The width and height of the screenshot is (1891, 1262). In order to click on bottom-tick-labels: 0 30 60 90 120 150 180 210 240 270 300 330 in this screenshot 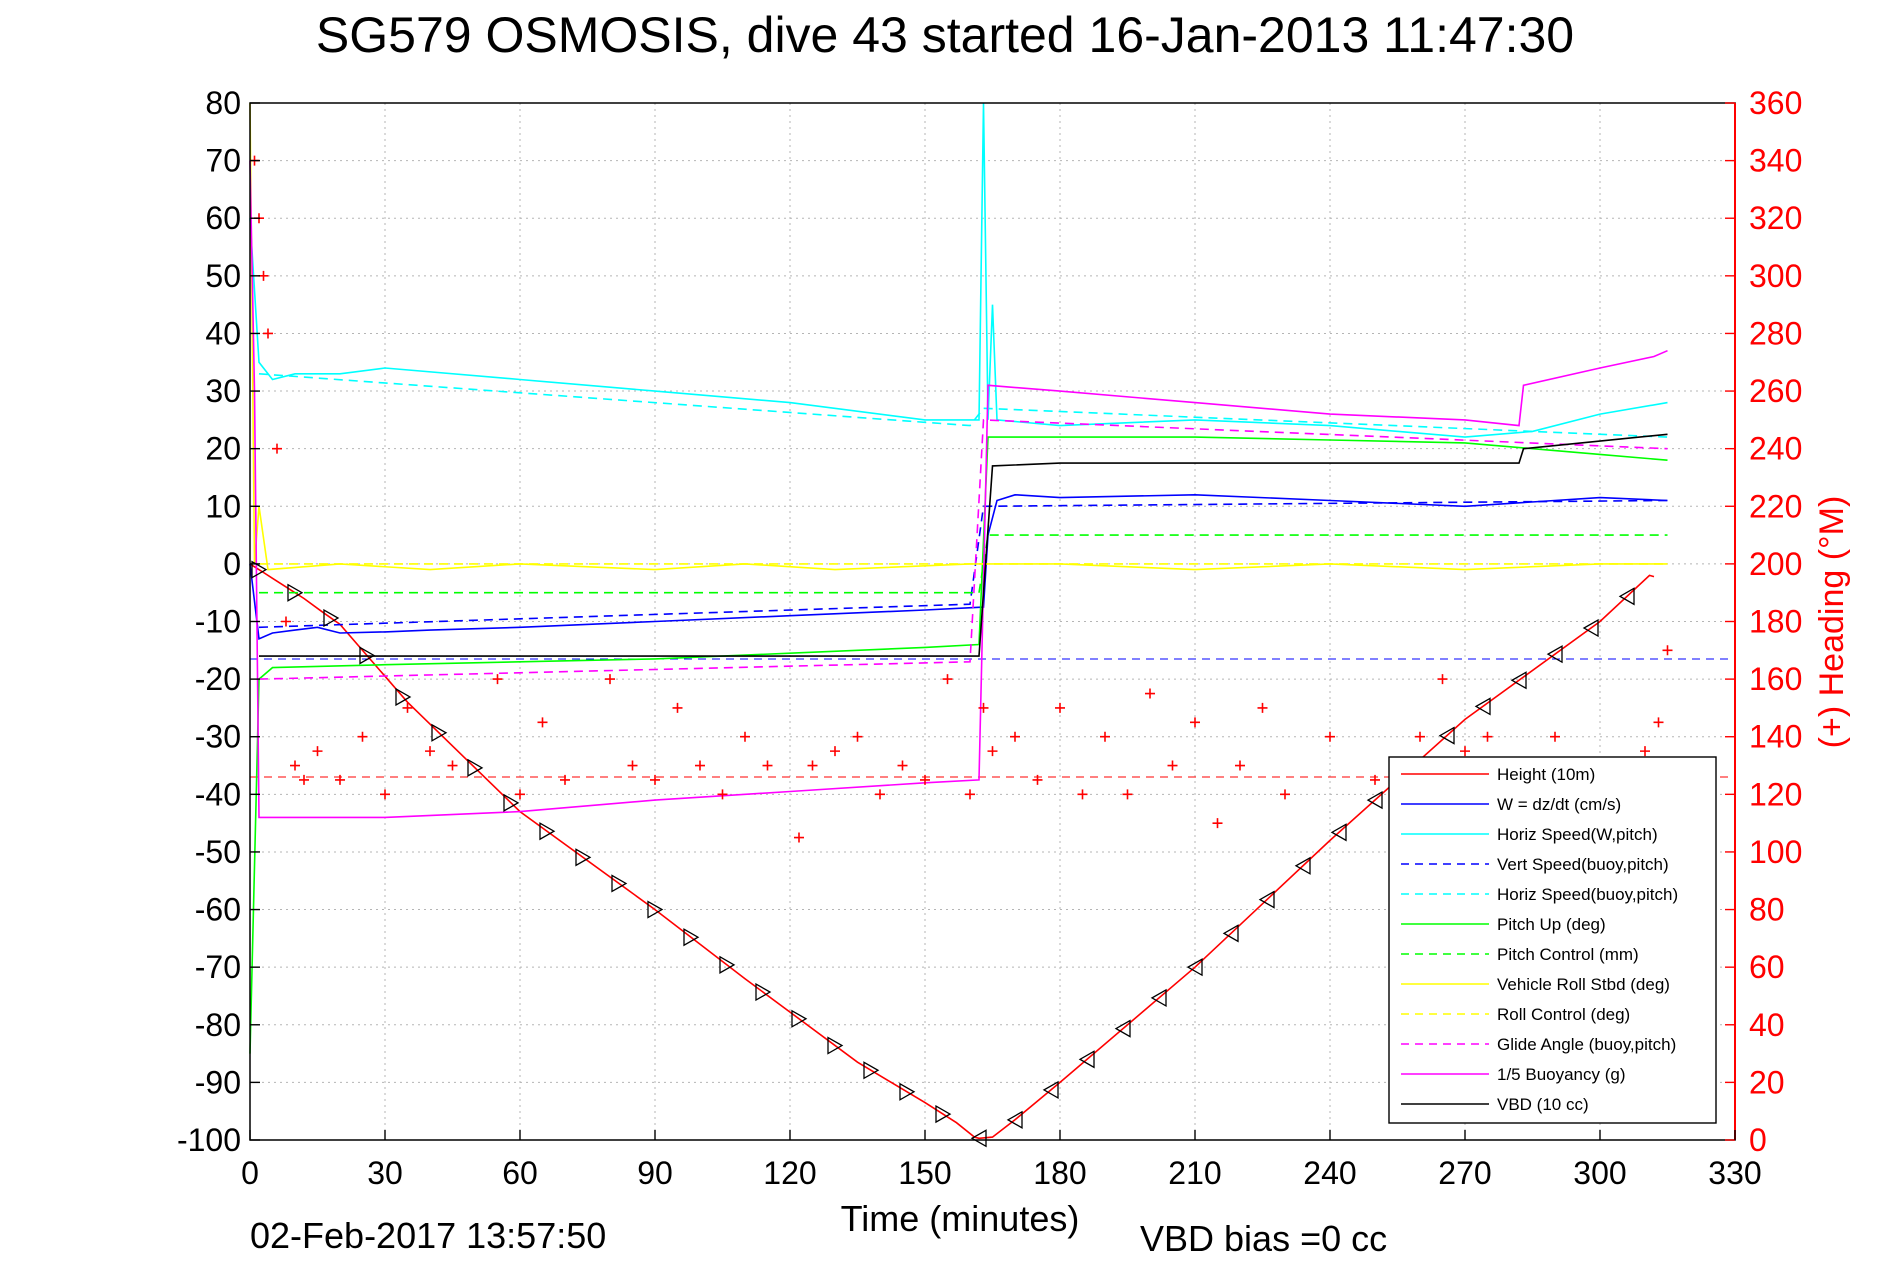, I will do `click(1001, 1160)`.